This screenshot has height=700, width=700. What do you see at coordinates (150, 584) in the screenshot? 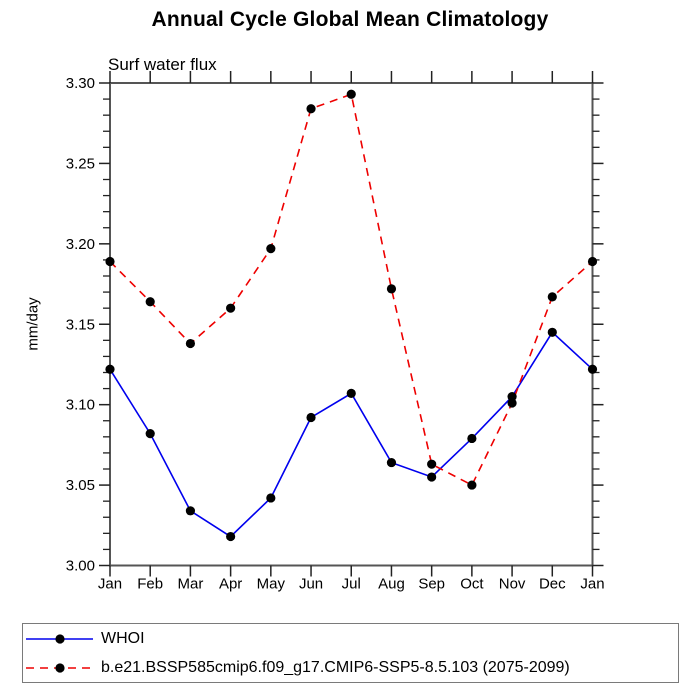
I see `x-tick-label: Feb` at bounding box center [150, 584].